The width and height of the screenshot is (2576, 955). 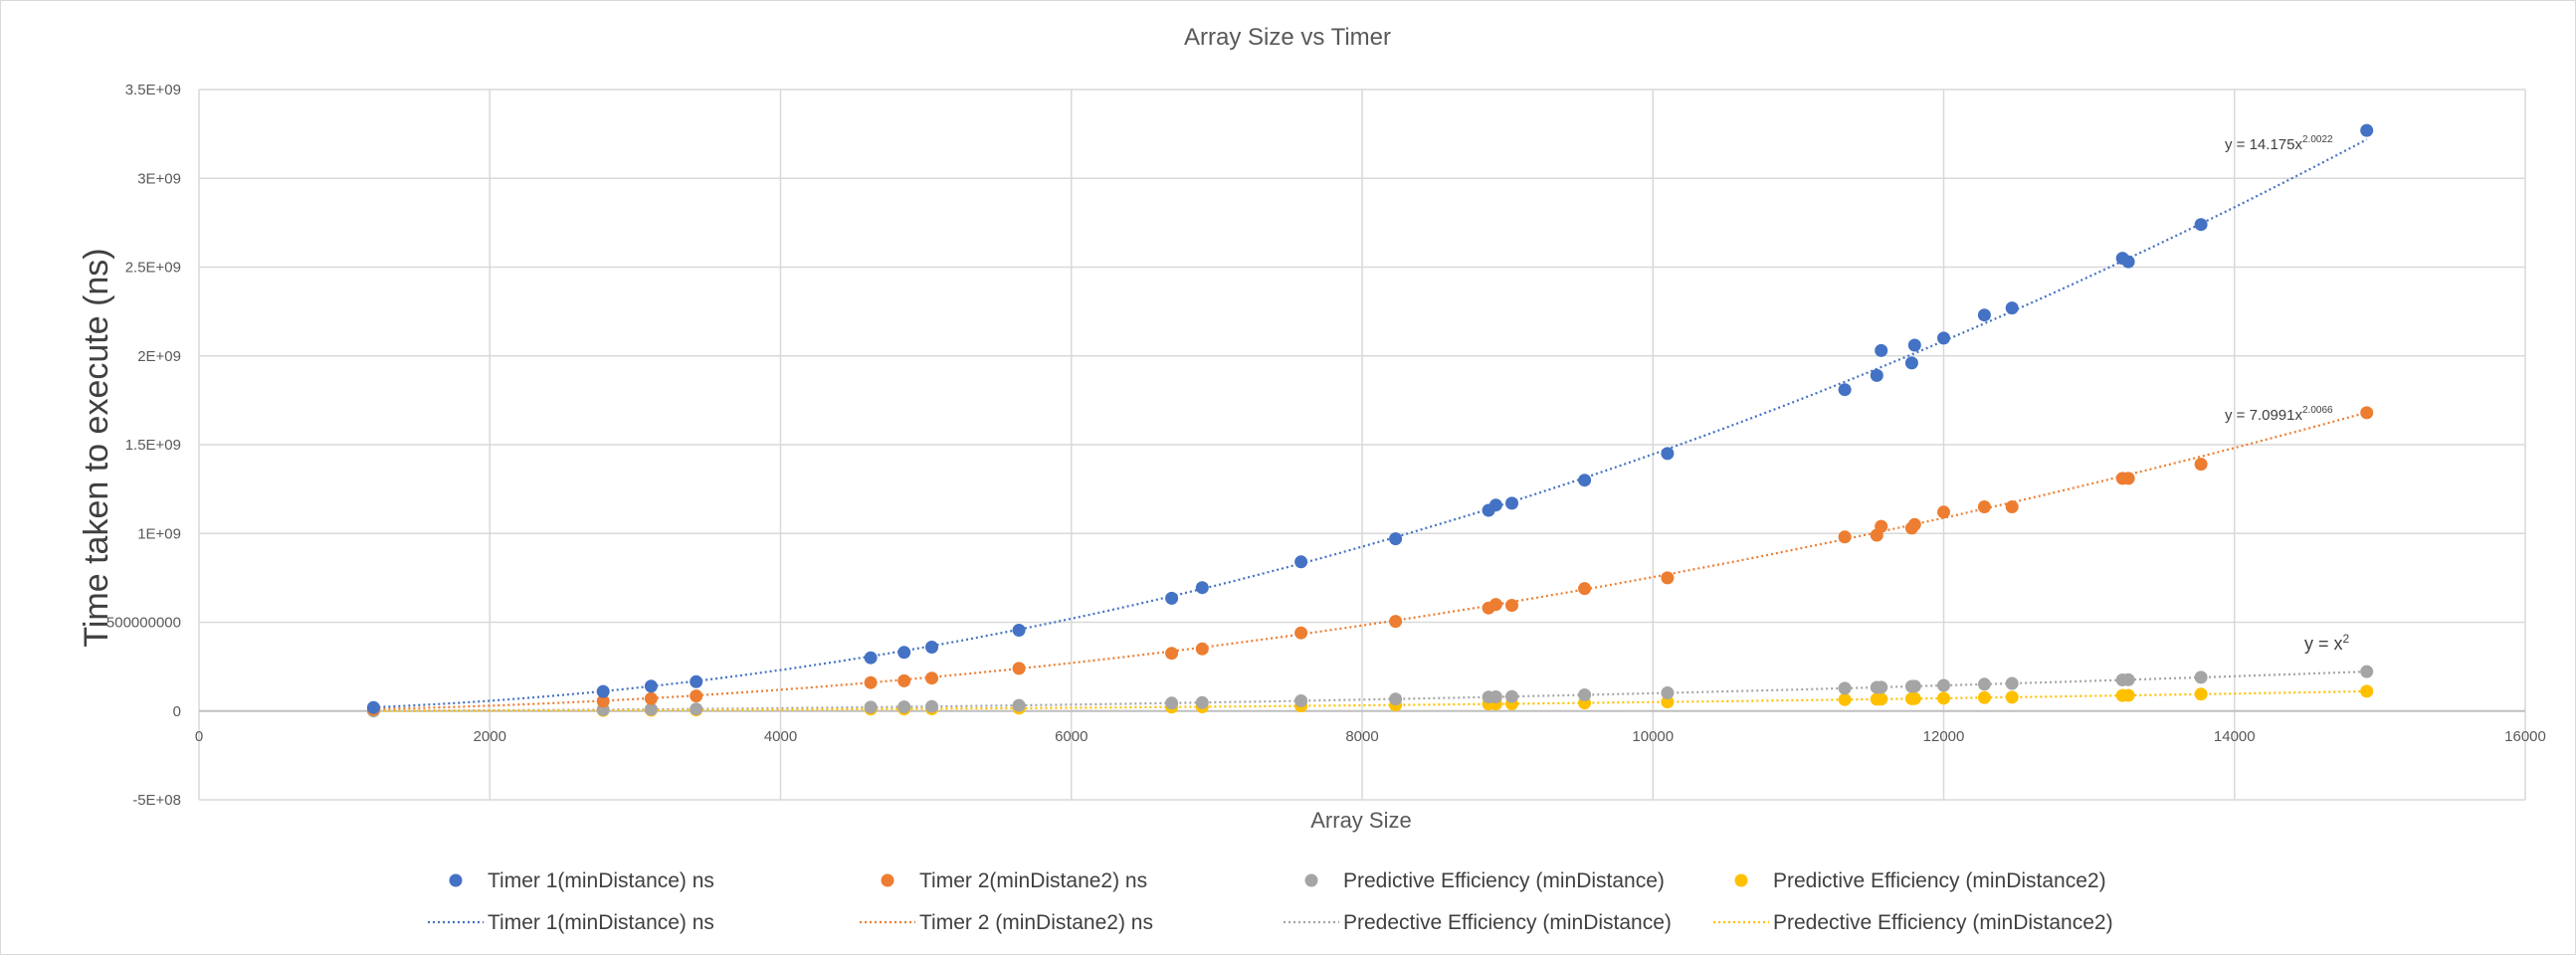 I want to click on legend-label-3: Predictive Efficiency (minDistance), so click(x=1504, y=880).